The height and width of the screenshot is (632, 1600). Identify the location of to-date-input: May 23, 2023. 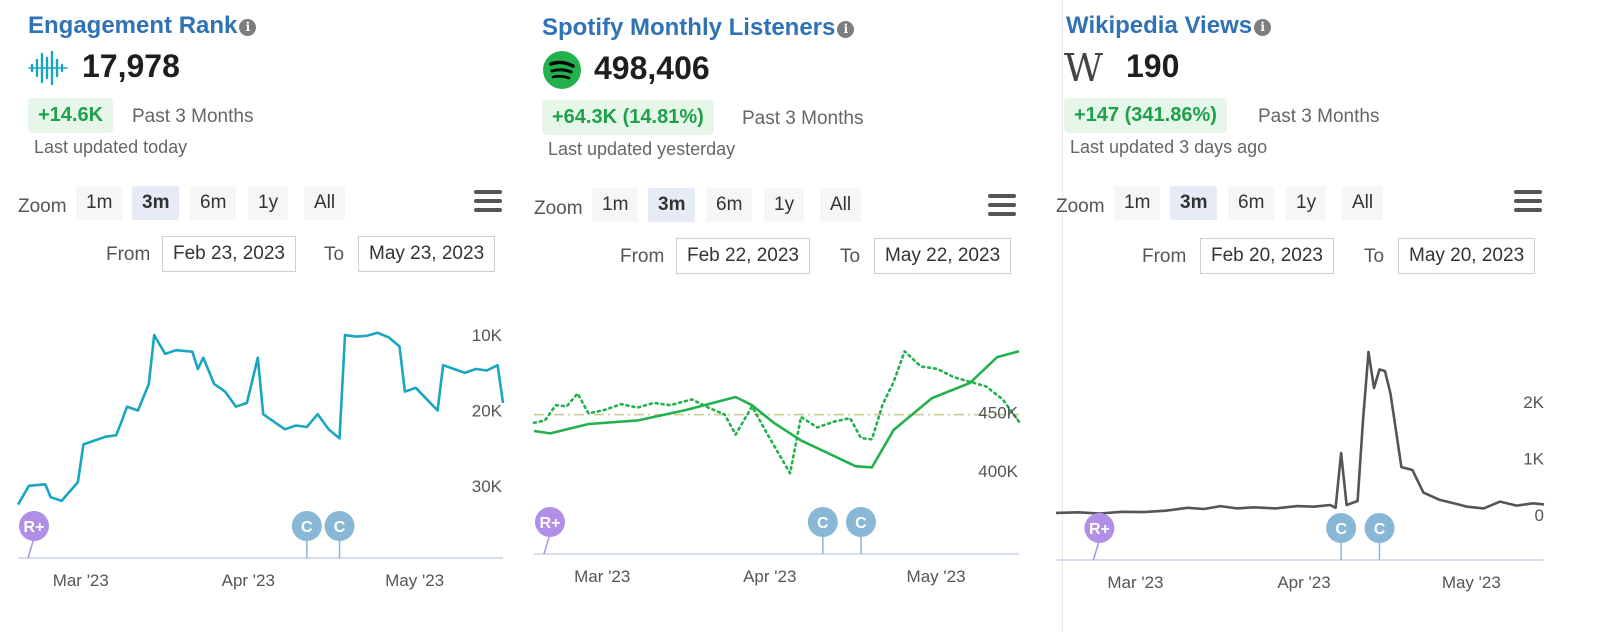
(427, 254).